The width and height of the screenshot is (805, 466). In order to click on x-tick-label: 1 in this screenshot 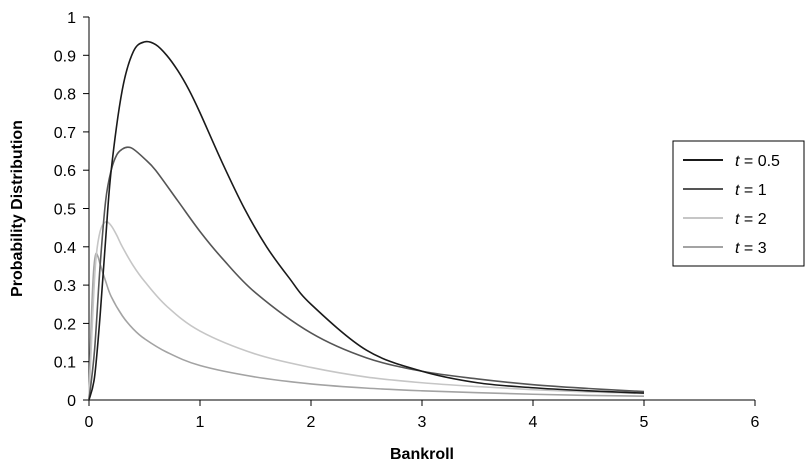, I will do `click(200, 422)`.